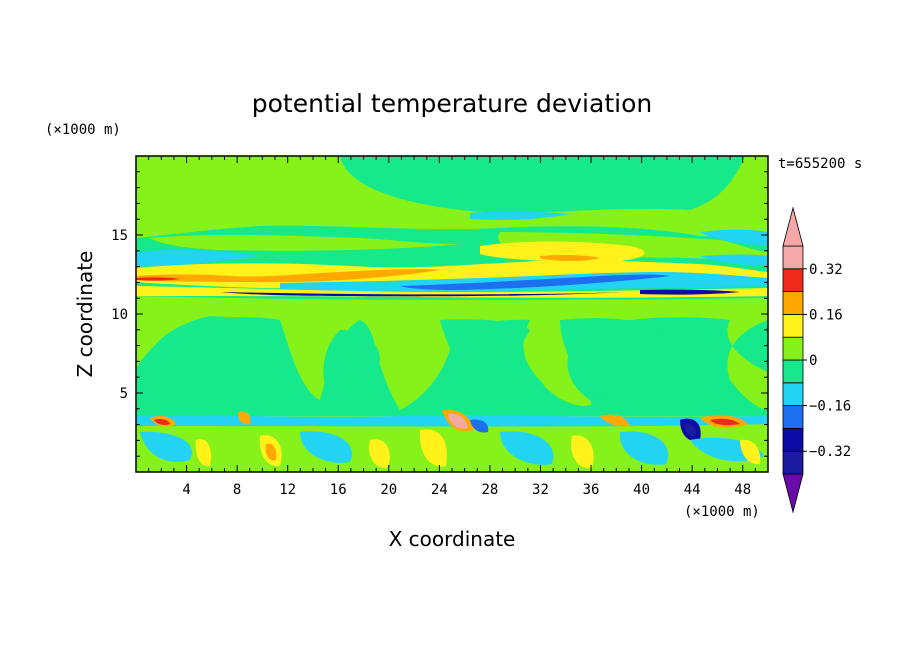  Describe the element at coordinates (793, 226) in the screenshot. I see `colorbar-max-arrow` at that location.